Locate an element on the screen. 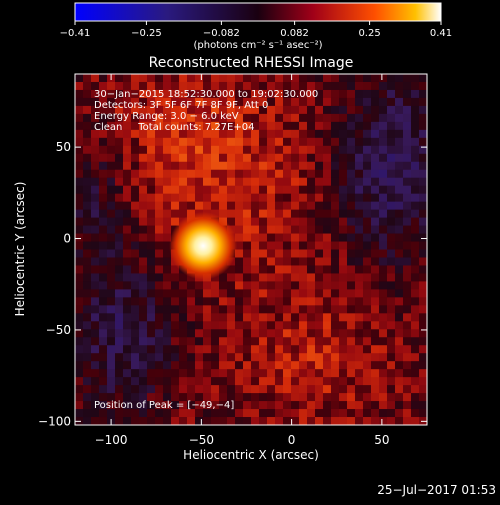 This screenshot has height=505, width=500. colorbar-tick-label: 0.082 is located at coordinates (294, 33).